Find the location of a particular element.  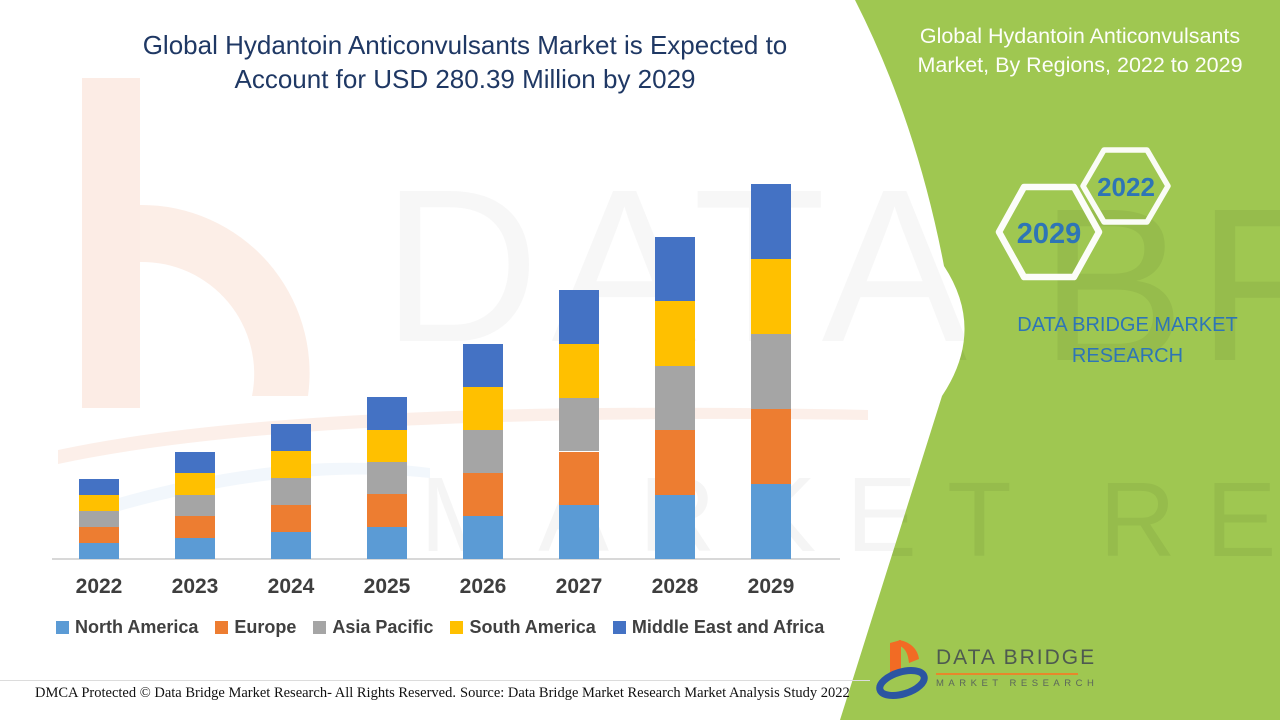

legend-label-south-america: South America is located at coordinates (532, 627).